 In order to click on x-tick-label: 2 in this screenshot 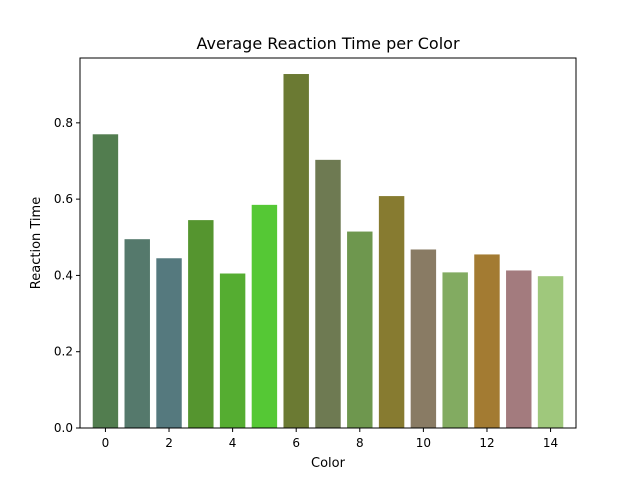, I will do `click(169, 443)`.